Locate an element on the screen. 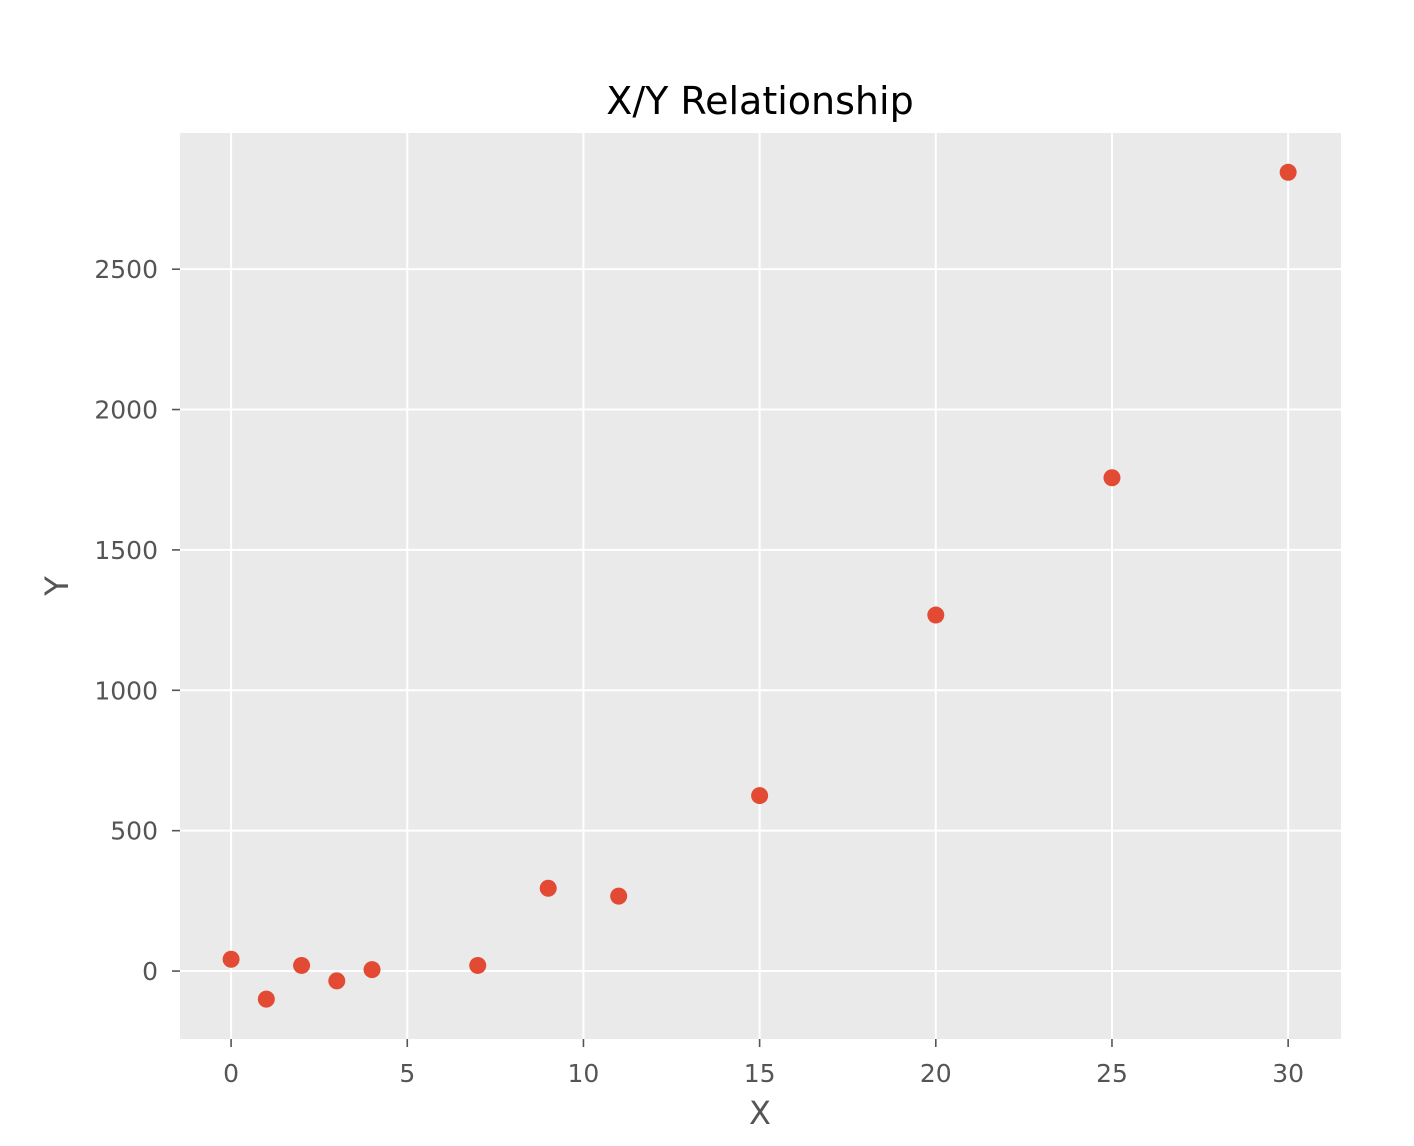 This screenshot has height=1146, width=1414. y-tick-label: 0 is located at coordinates (150, 971).